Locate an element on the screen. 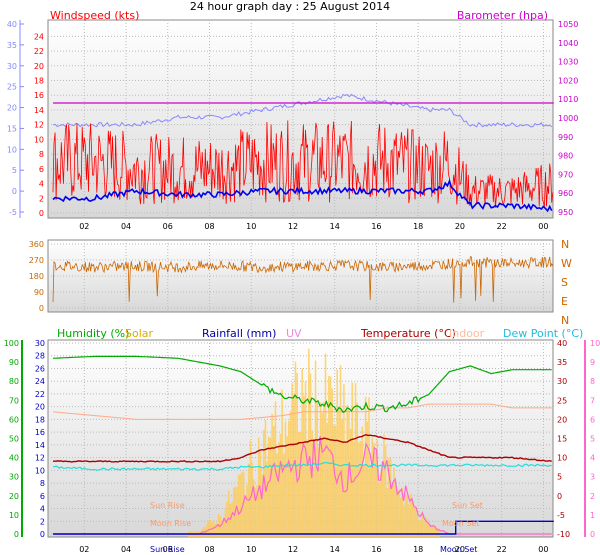  temperature-tick-label: 35 is located at coordinates (562, 362).